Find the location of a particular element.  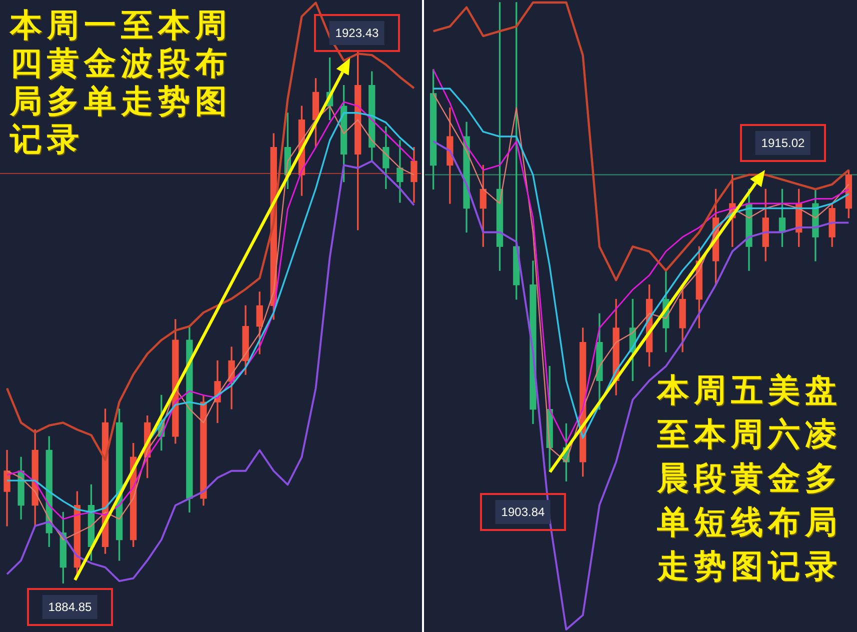

text: 本周一至本周四黄金波段布局多单走势图记录 is located at coordinates (121, 82).